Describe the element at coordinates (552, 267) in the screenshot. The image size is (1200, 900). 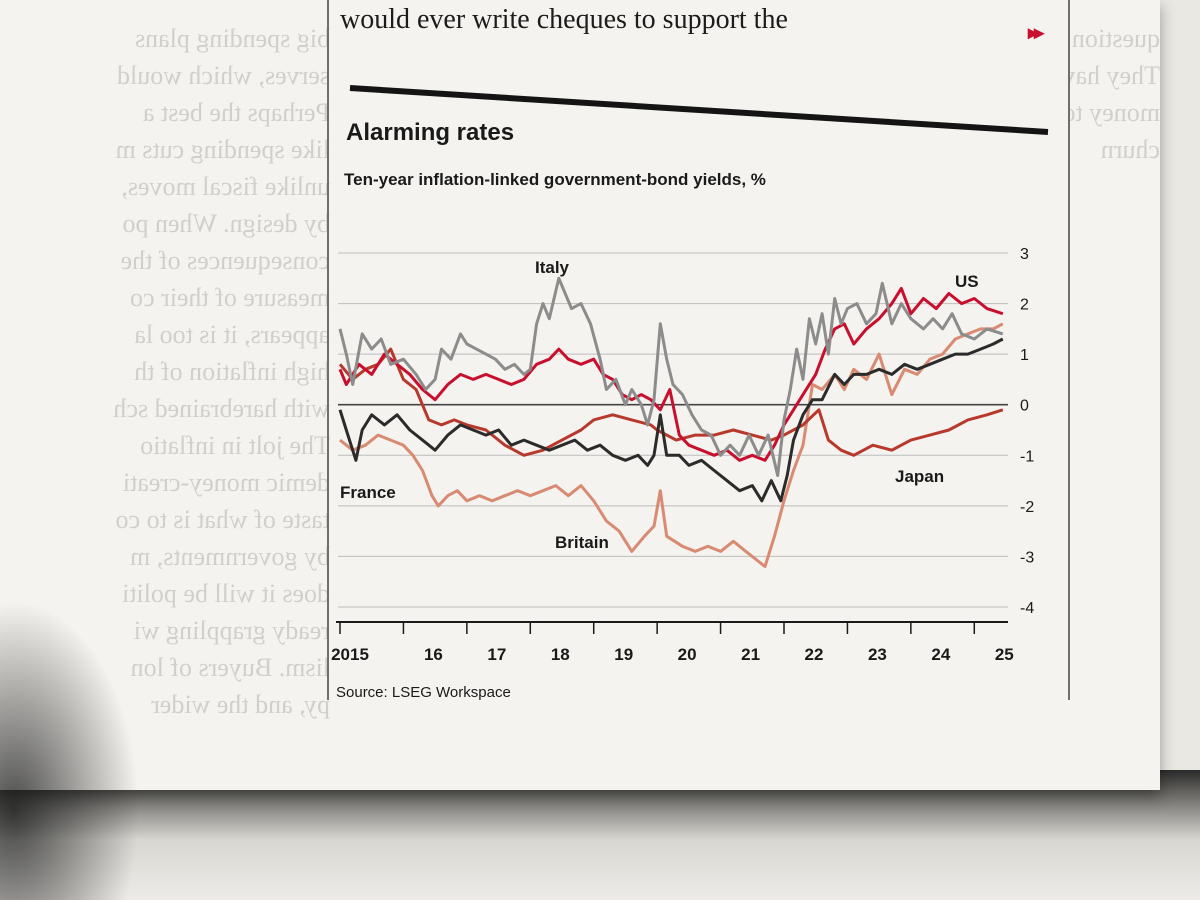
I see `series-label-italy: Italy` at that location.